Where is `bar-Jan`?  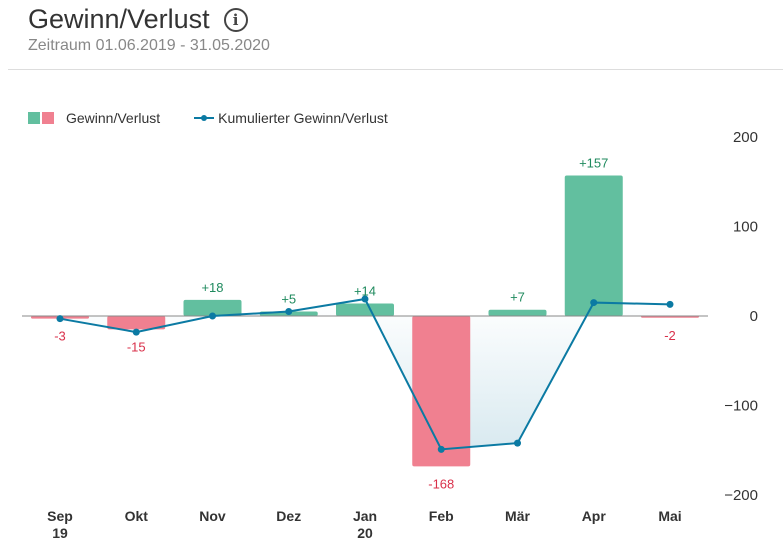
bar-Jan is located at coordinates (365, 309).